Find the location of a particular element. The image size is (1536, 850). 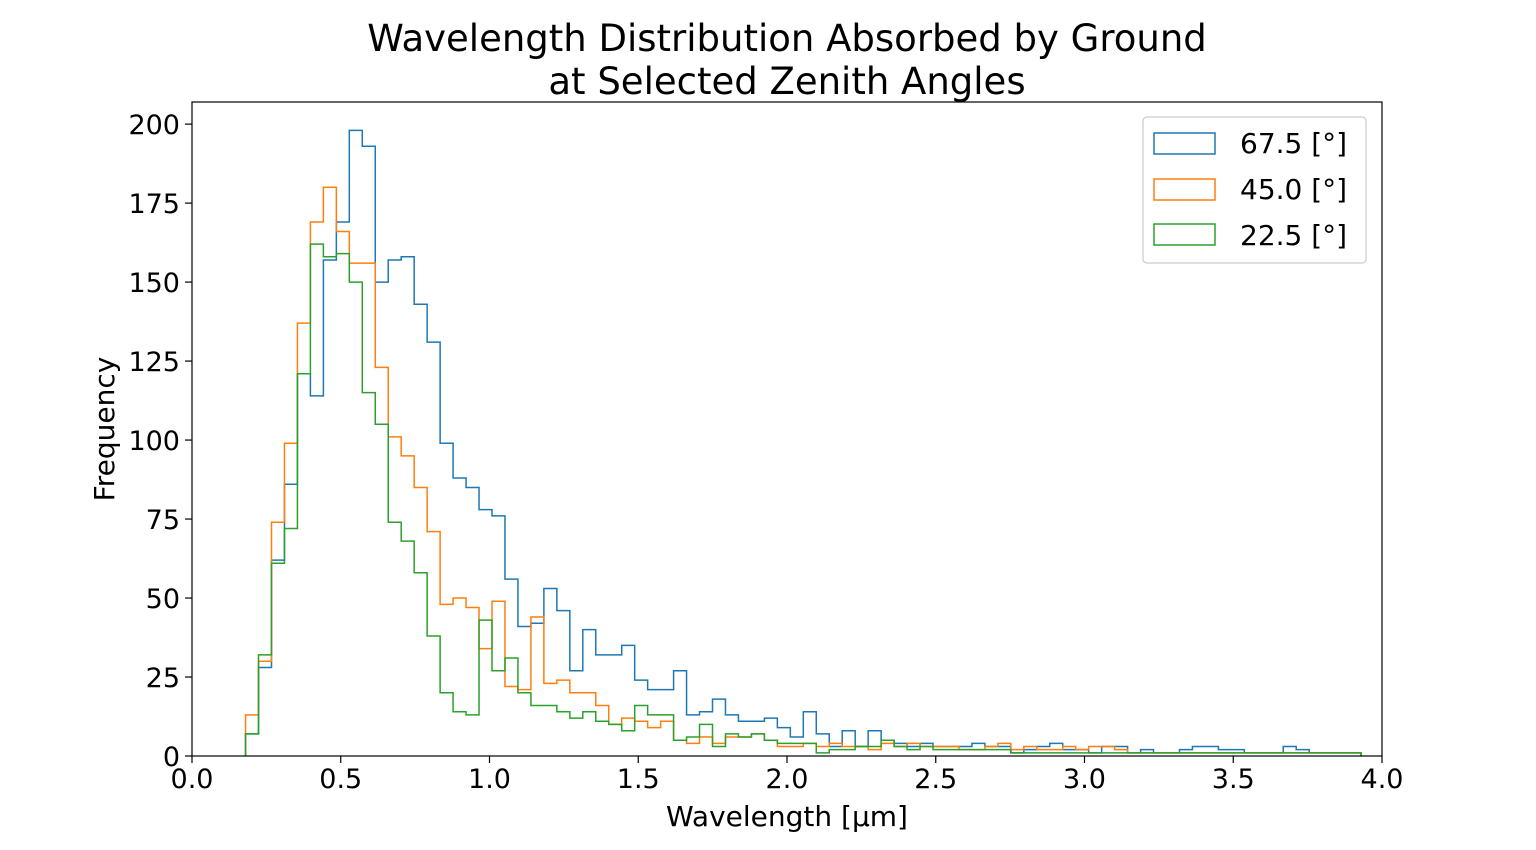

y-tick-label: 25 is located at coordinates (163, 678).